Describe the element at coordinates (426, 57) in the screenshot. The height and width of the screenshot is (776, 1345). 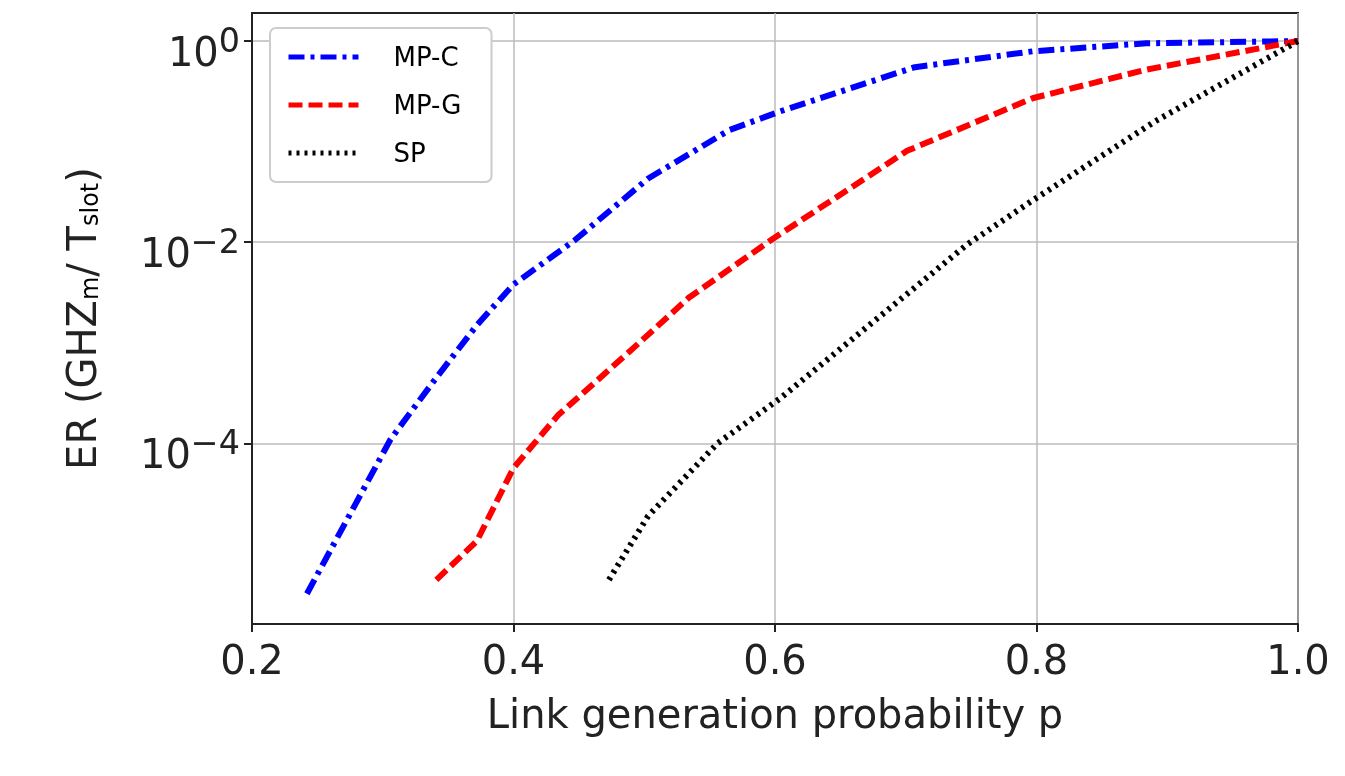
I see `legend-label: MP-C` at that location.